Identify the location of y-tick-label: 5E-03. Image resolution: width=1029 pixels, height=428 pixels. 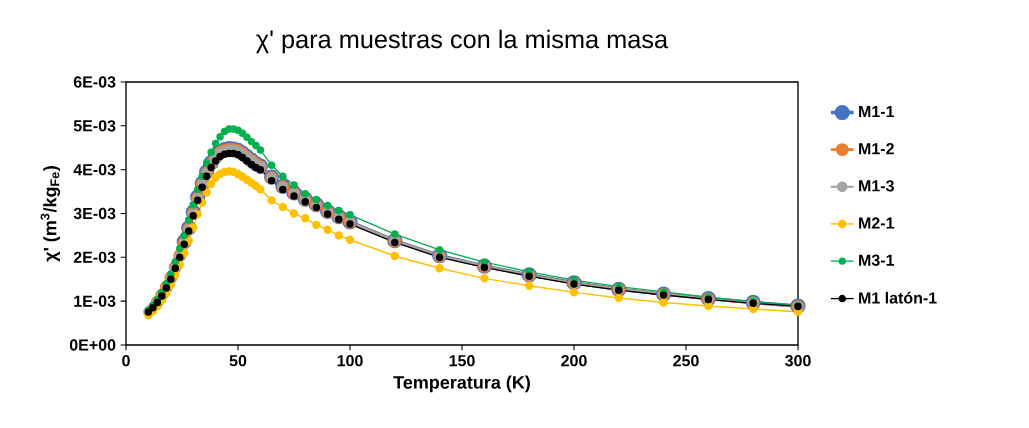
(94, 126).